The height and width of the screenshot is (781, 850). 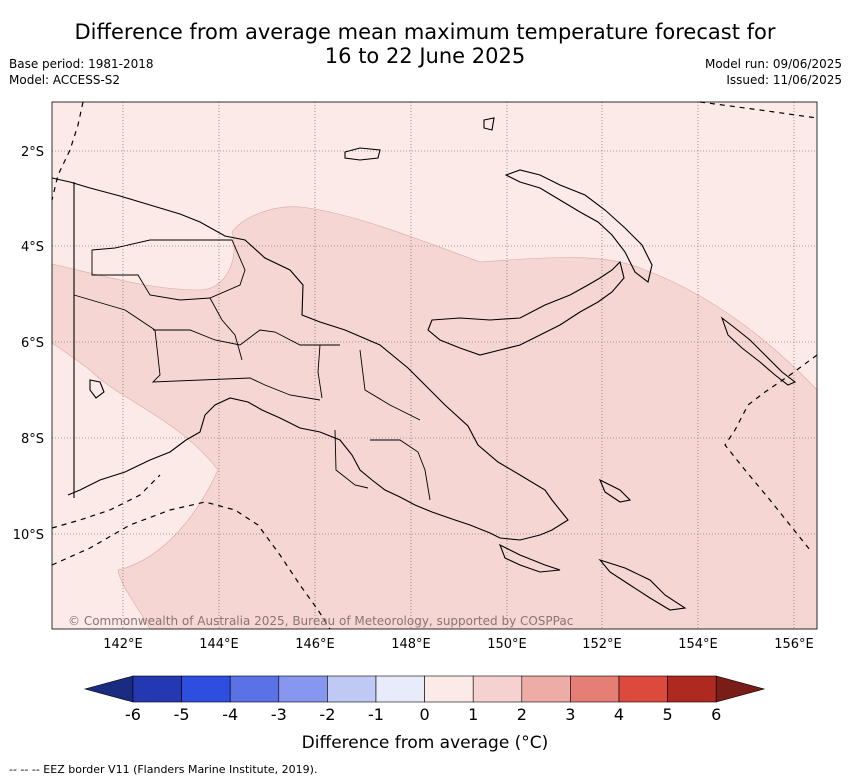 What do you see at coordinates (182, 714) in the screenshot?
I see `colorbar-tick-label: -5` at bounding box center [182, 714].